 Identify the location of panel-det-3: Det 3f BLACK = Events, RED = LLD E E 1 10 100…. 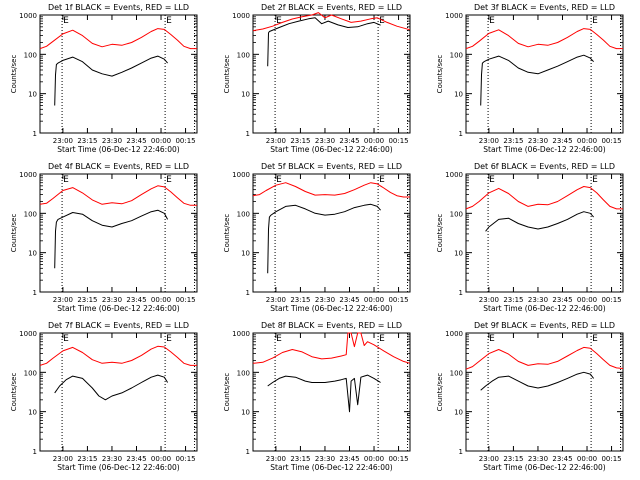
(530, 78).